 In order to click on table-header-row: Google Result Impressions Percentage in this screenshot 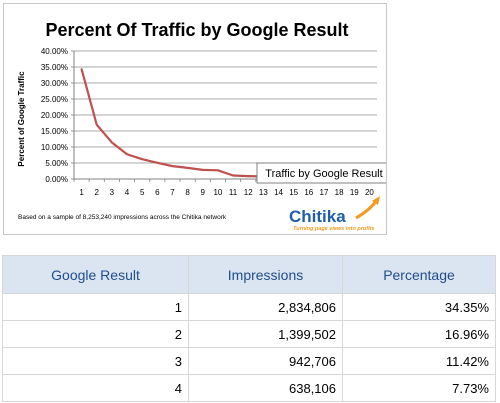, I will do `click(249, 274)`.